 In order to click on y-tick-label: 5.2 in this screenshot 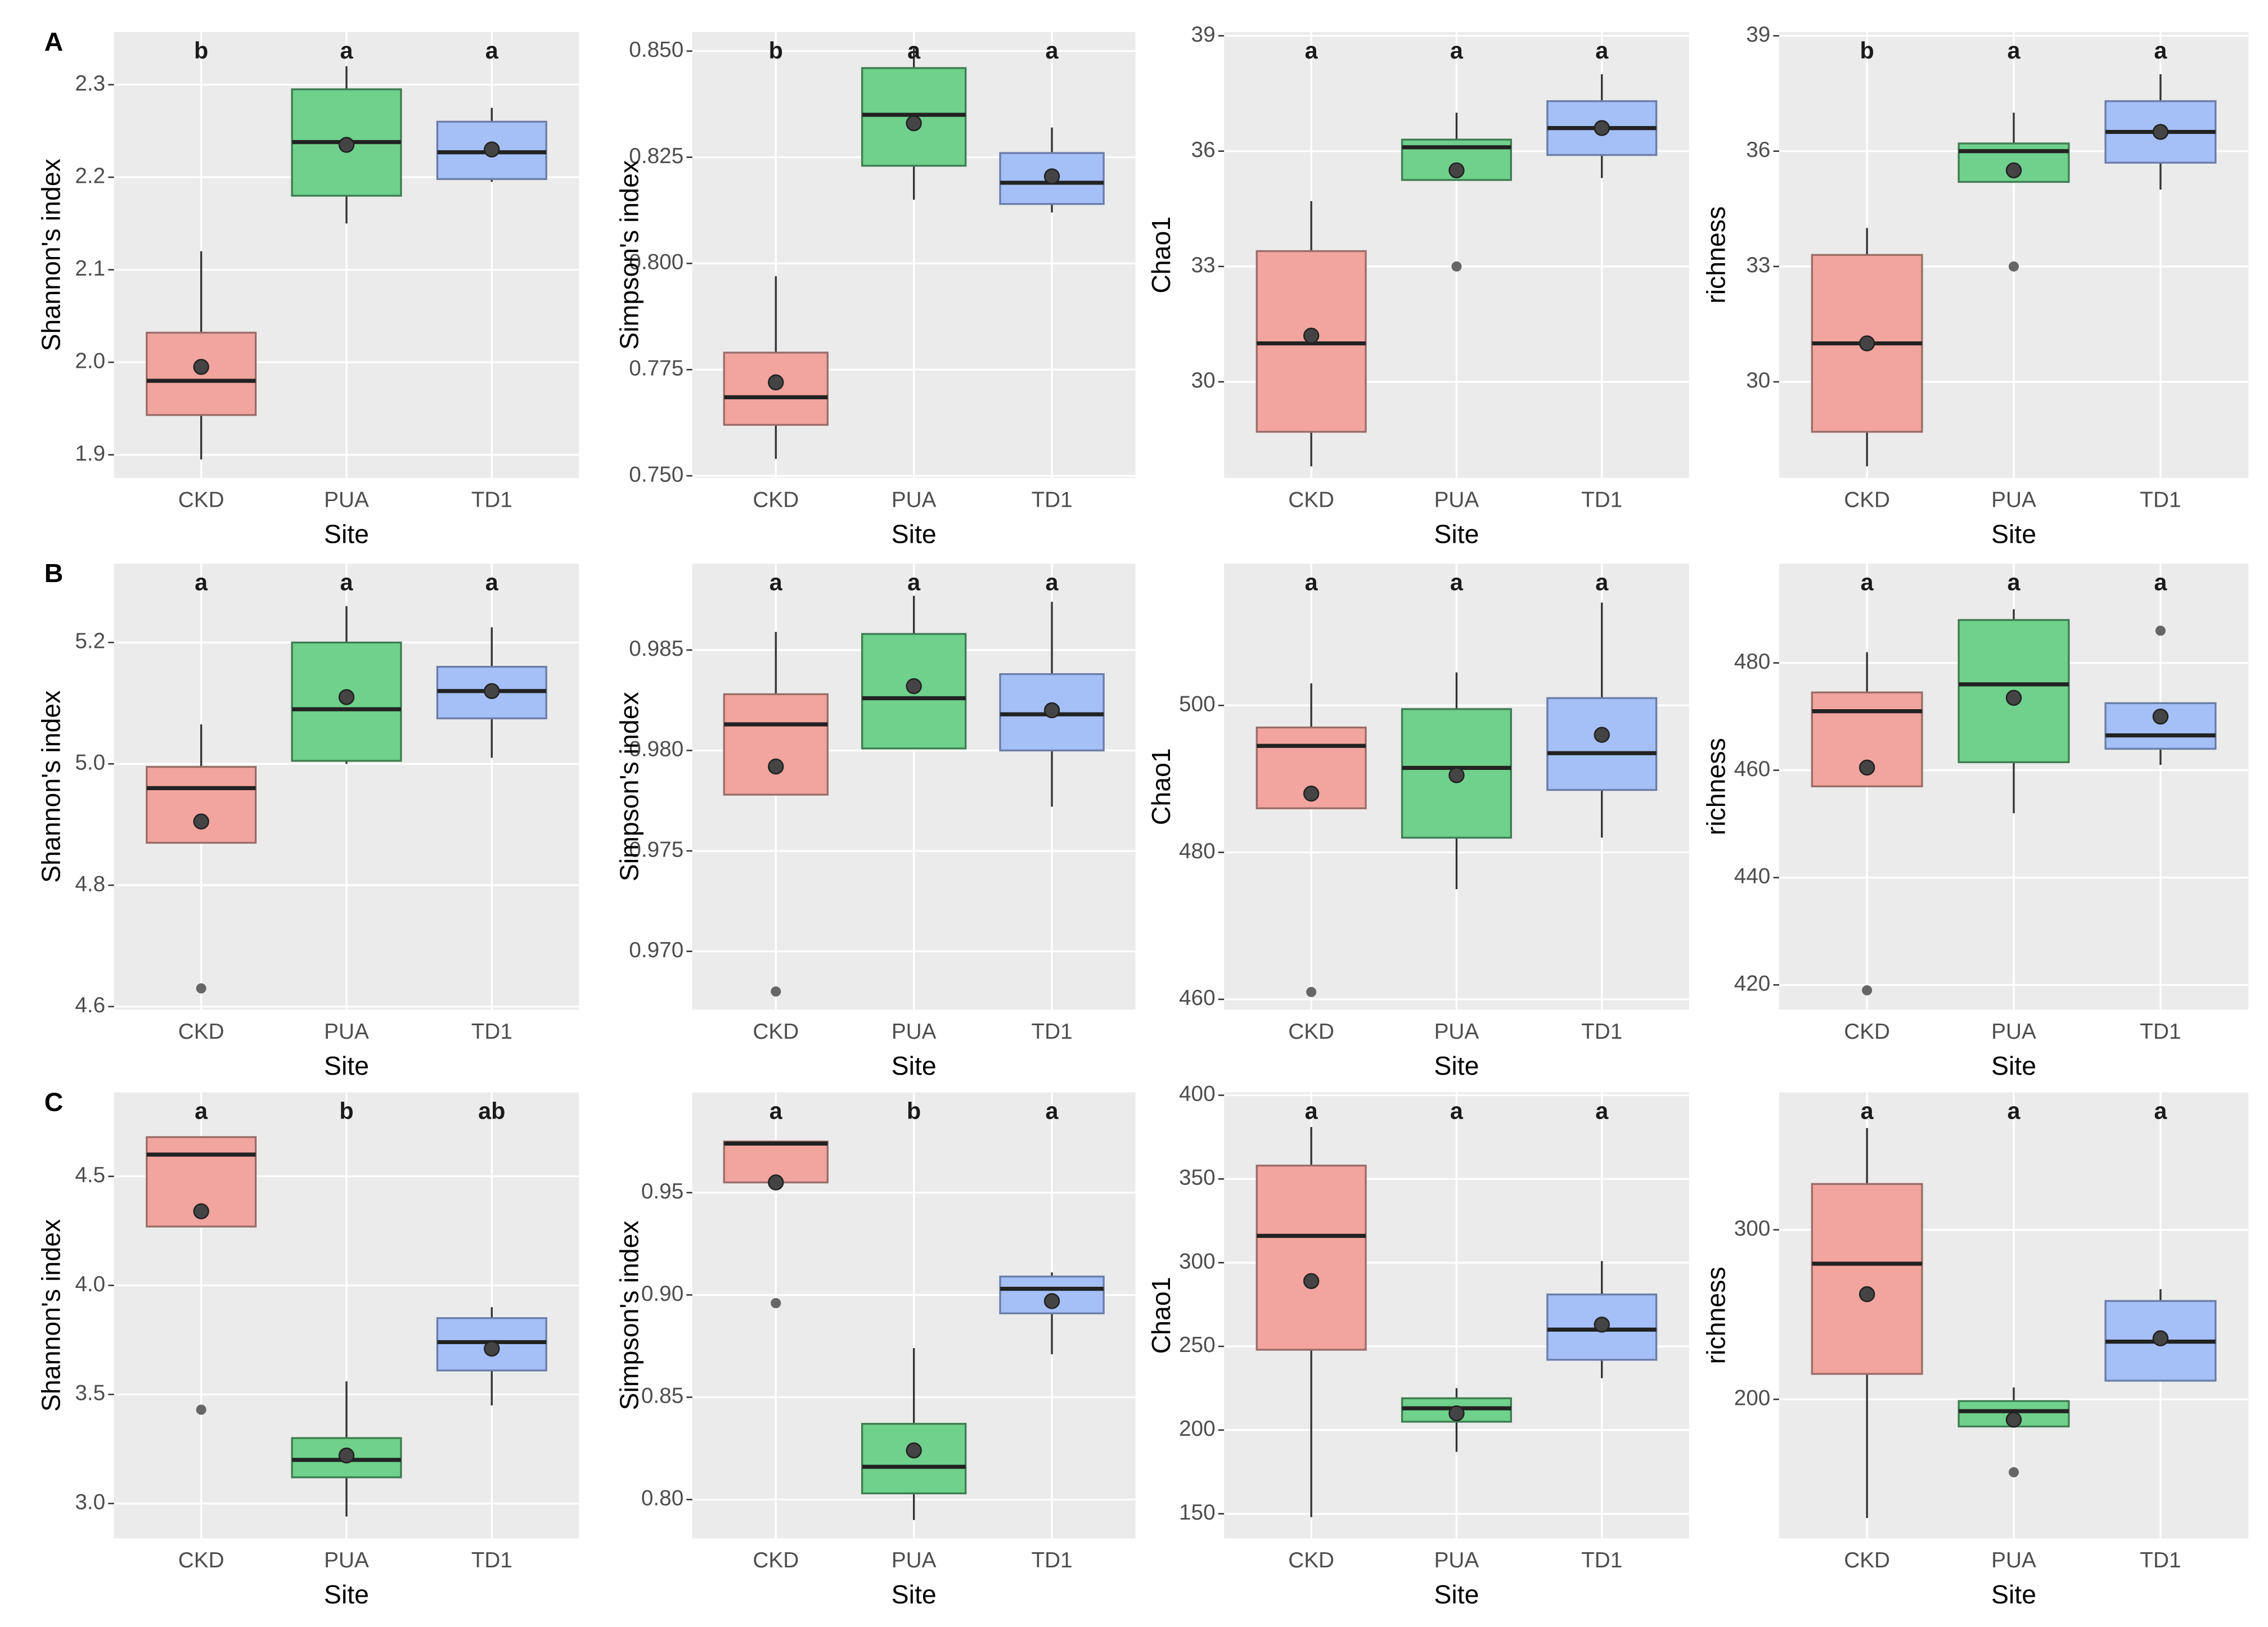, I will do `click(90, 641)`.